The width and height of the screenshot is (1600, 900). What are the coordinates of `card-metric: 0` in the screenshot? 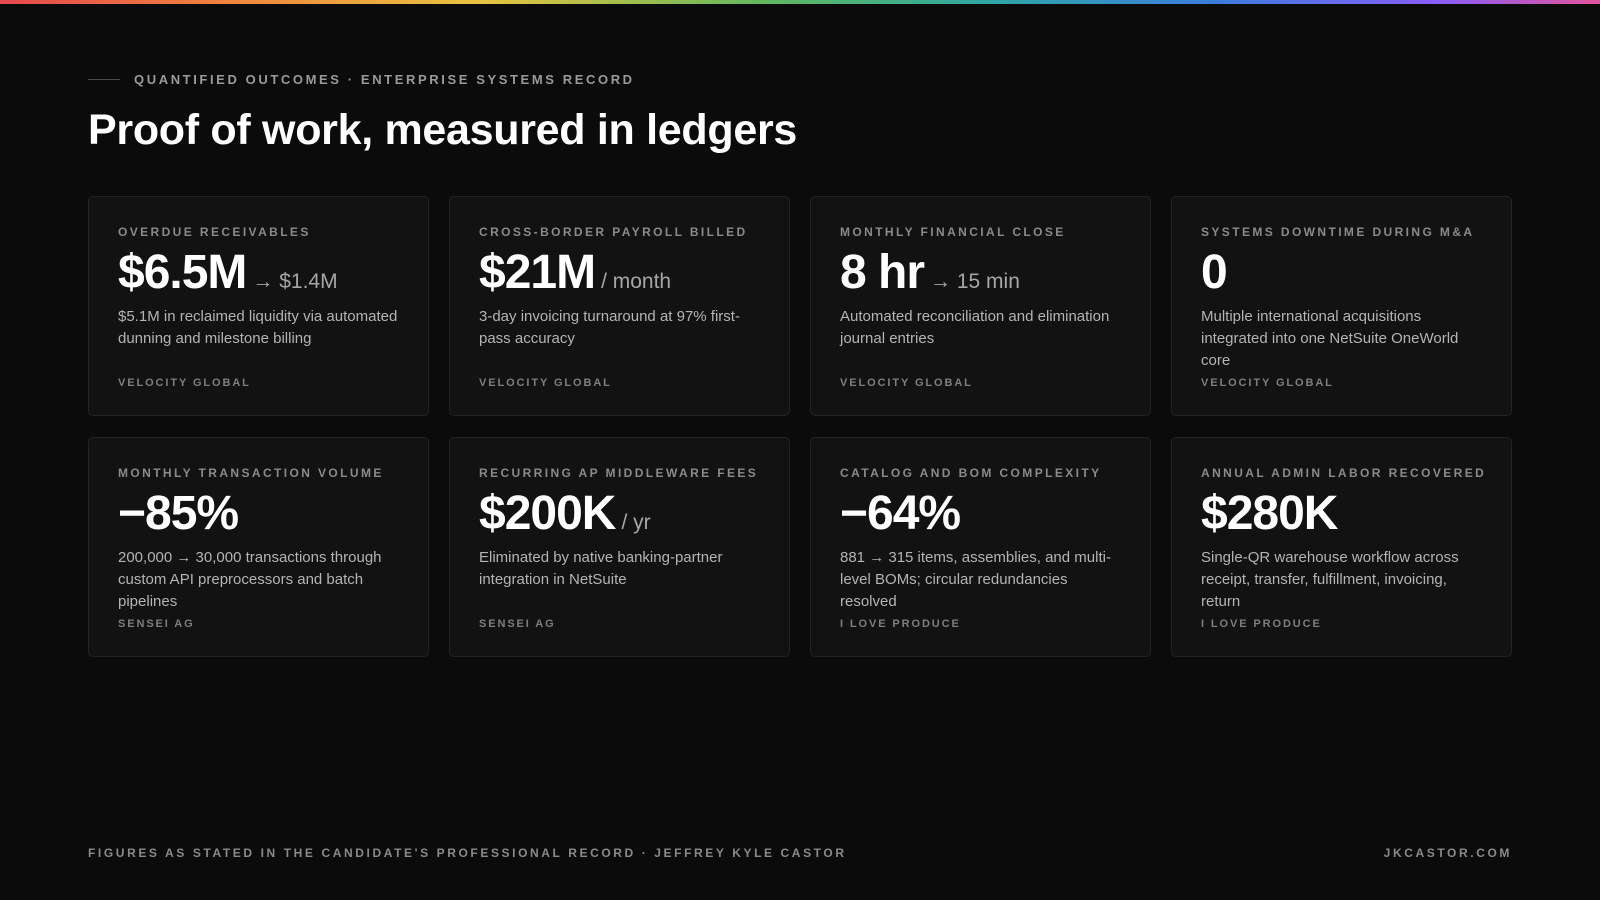 It's located at (1342, 272).